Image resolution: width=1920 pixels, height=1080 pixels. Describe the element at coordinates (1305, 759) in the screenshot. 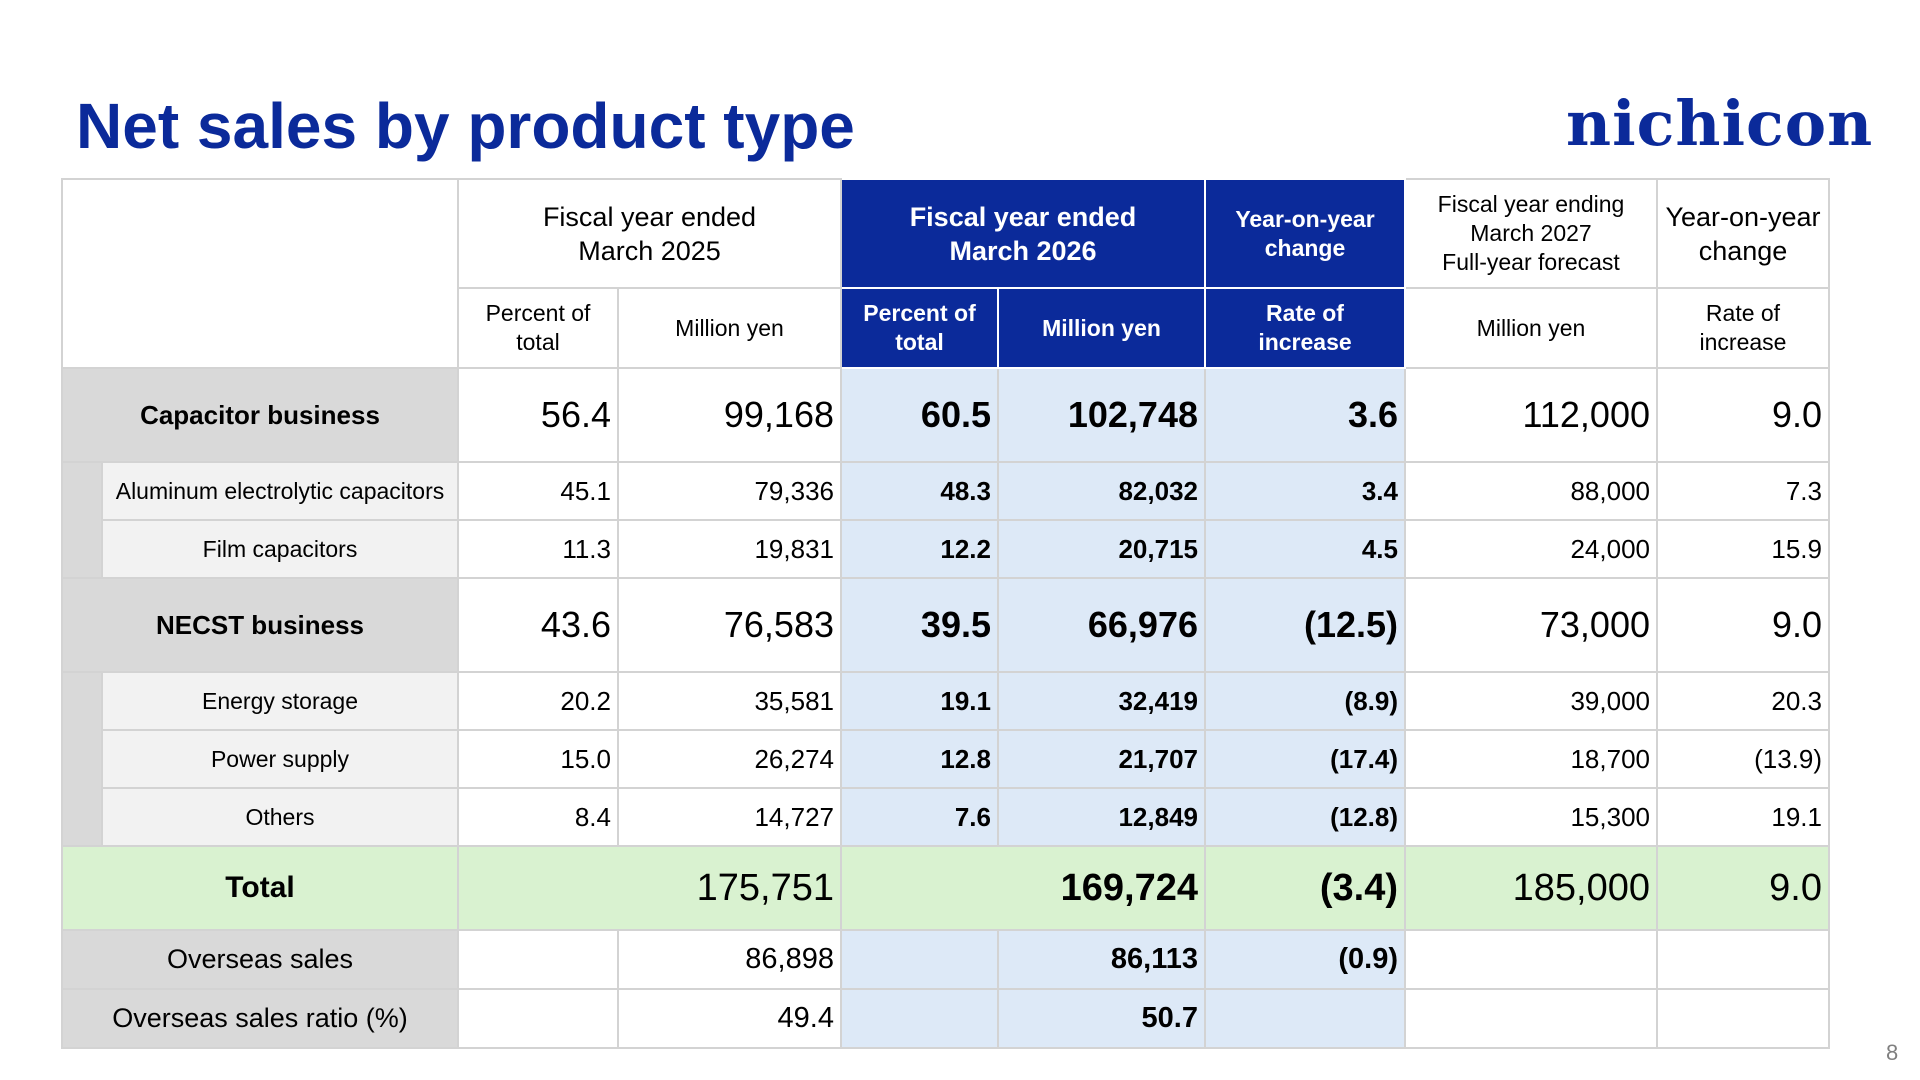

I see `rate-2026: (17.4)` at that location.